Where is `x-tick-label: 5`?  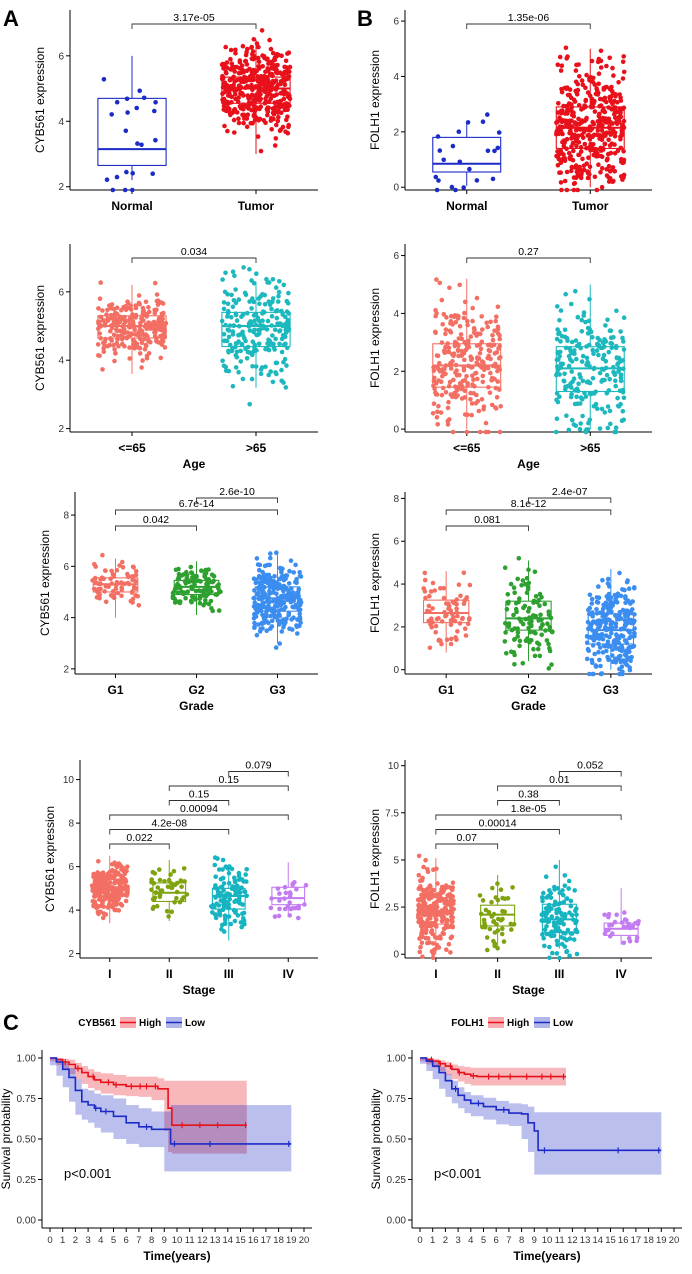 x-tick-label: 5 is located at coordinates (483, 1240).